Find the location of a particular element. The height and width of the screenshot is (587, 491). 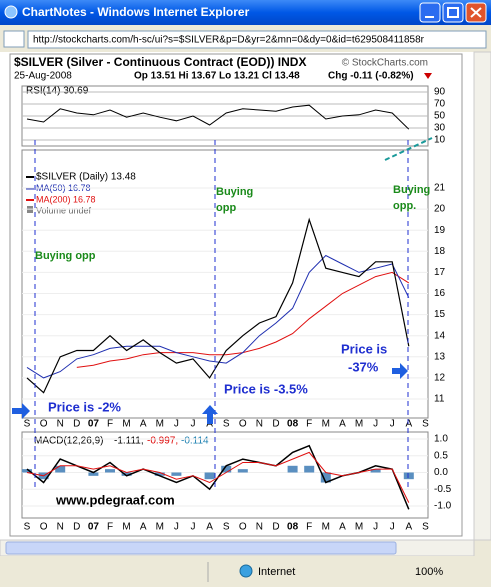

app-icon is located at coordinates (11, 12).